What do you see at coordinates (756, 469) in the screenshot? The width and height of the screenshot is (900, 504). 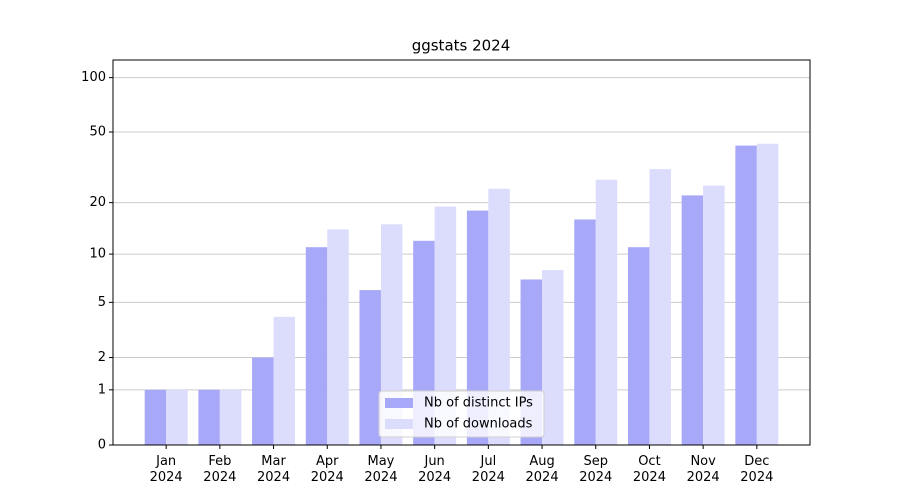 I see `x-tick-label: Dec 2024` at bounding box center [756, 469].